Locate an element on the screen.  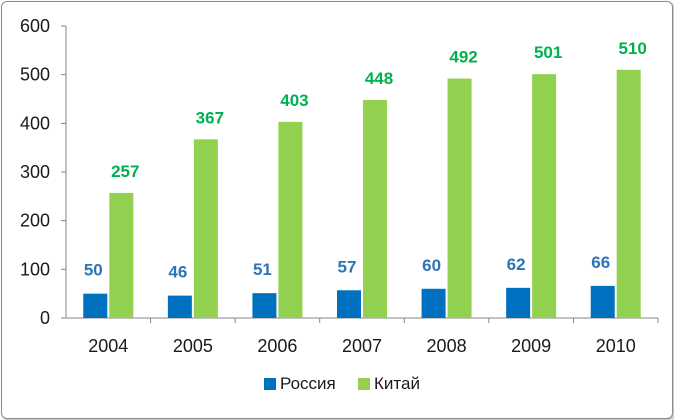
y-tick-label: 0 is located at coordinates (45, 318).